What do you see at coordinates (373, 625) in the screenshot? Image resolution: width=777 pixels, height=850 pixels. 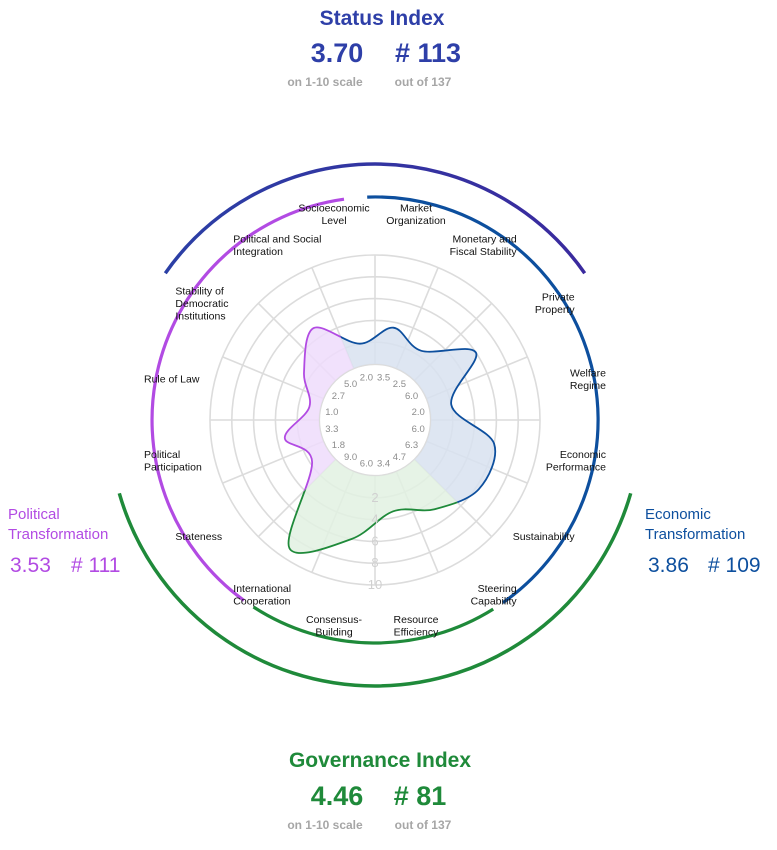 I see `governance-transformation-arc` at bounding box center [373, 625].